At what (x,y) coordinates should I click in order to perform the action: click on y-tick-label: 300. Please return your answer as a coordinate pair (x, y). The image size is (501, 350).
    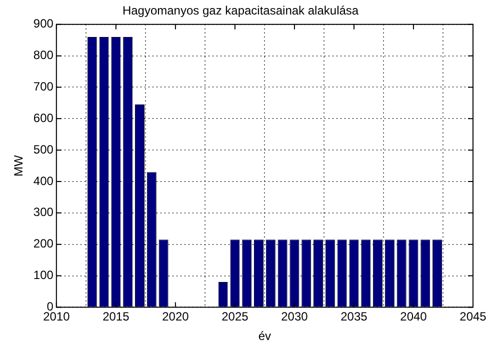
    Looking at the image, I should click on (43, 212).